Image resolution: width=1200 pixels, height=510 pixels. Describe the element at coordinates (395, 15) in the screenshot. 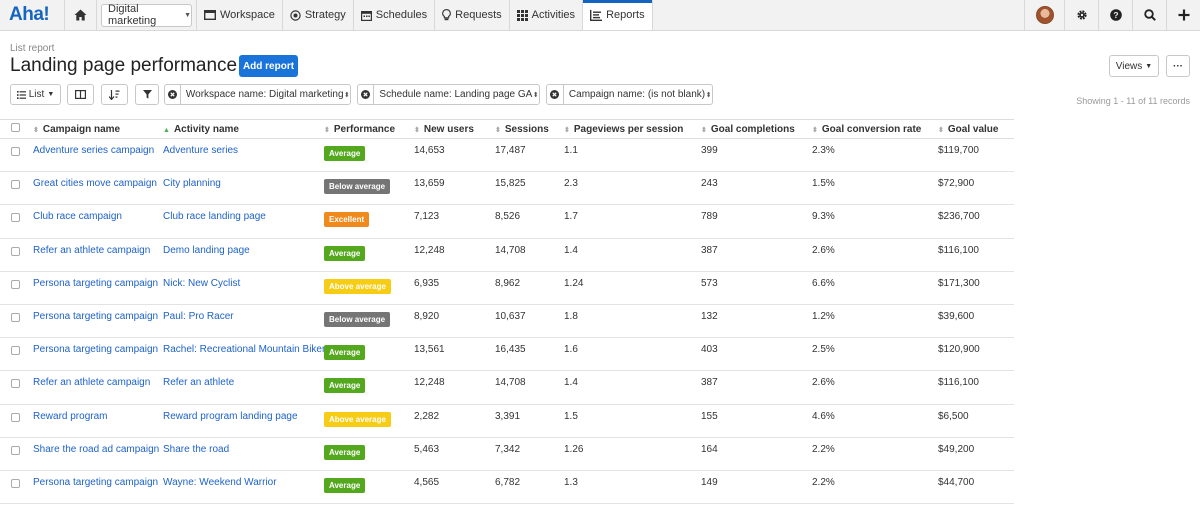

I see `tab-schedules: Schedules` at that location.